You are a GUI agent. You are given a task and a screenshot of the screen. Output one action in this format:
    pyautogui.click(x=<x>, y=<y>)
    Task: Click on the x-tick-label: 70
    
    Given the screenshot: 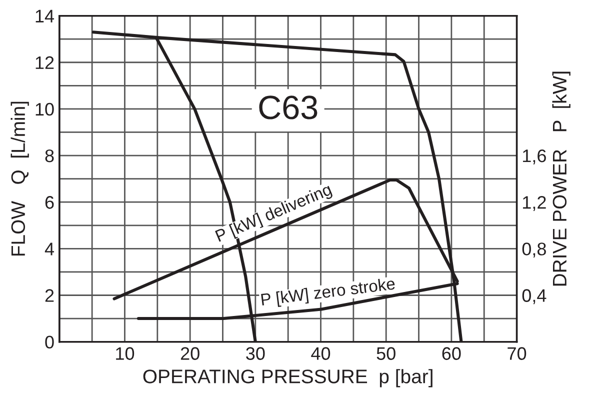 What is the action you would take?
    pyautogui.click(x=517, y=353)
    